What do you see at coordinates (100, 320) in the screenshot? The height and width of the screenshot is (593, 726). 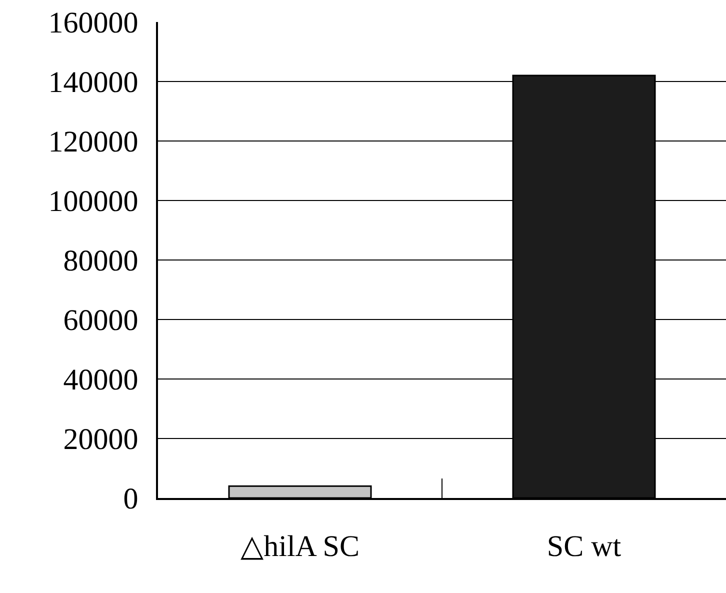 I see `y-tick-label: 60000` at bounding box center [100, 320].